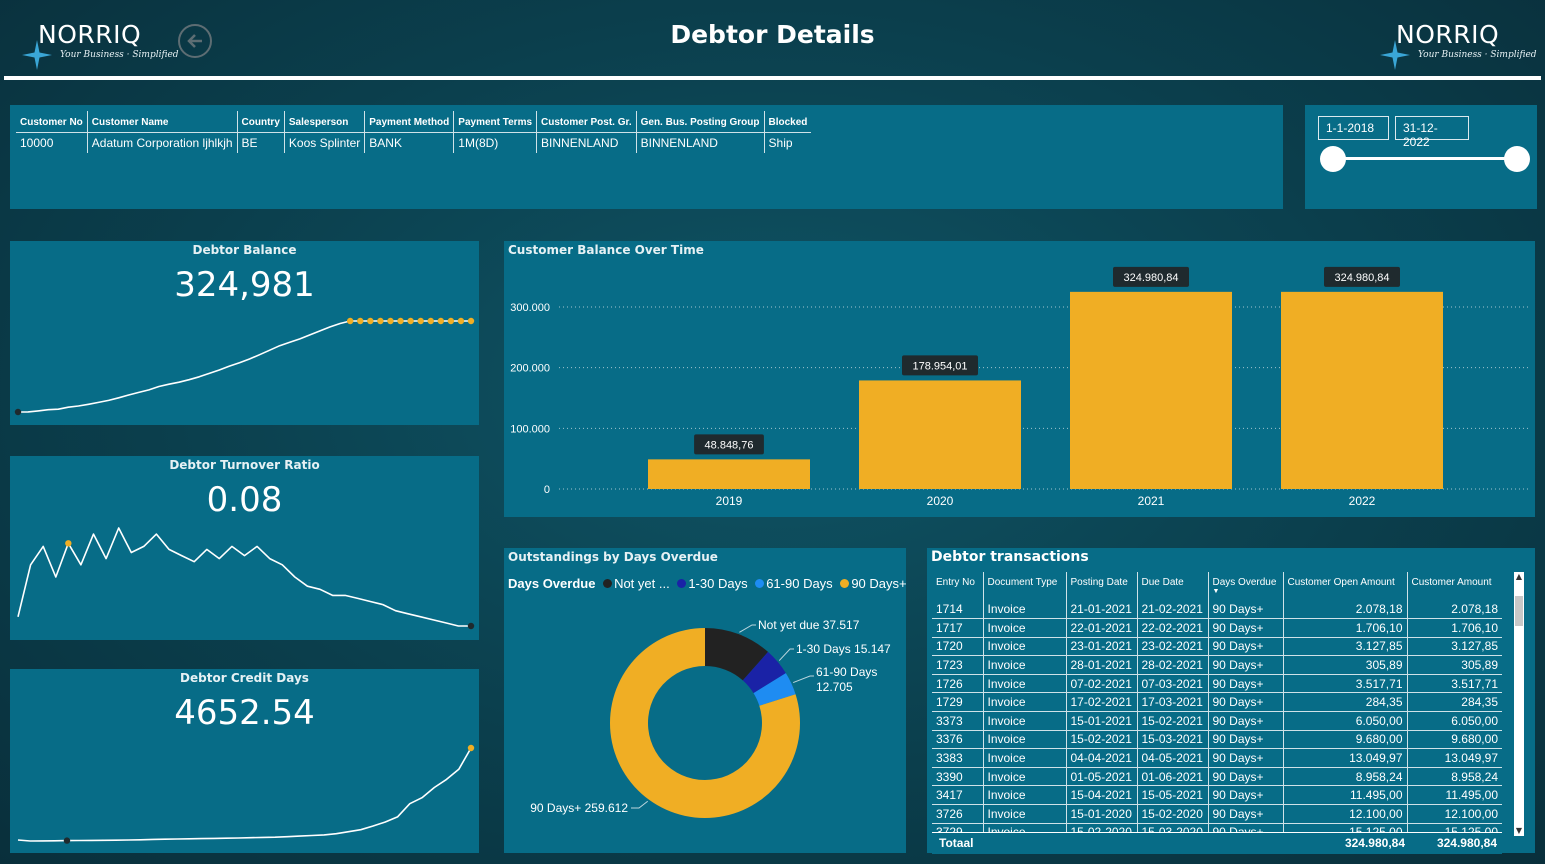  I want to click on table-cell: 1723, so click(958, 665).